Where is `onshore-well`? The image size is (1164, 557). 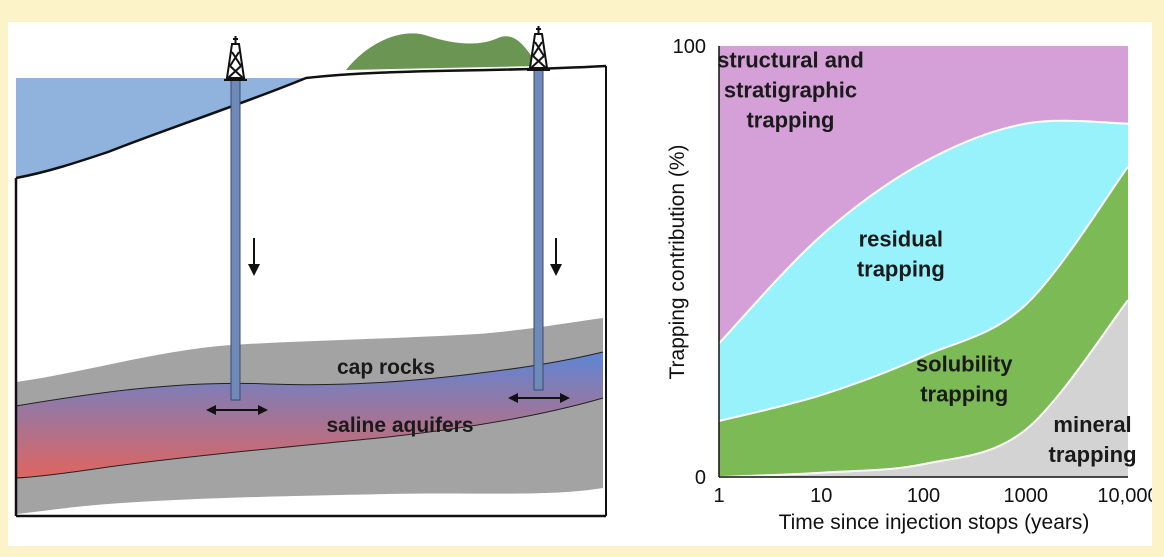 onshore-well is located at coordinates (539, 214).